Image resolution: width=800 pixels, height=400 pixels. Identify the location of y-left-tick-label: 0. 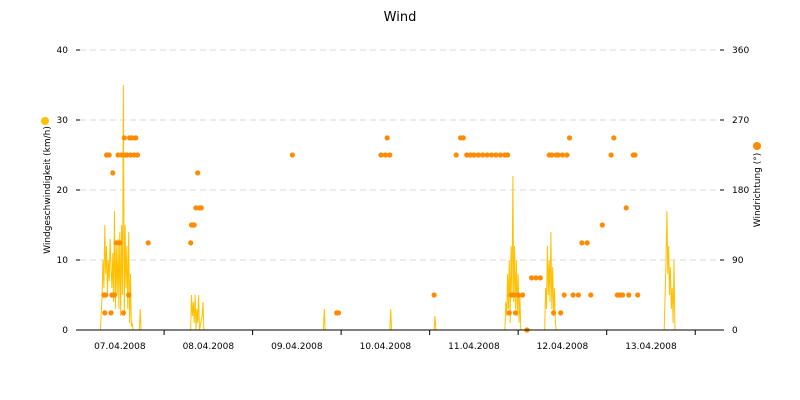
(65, 331).